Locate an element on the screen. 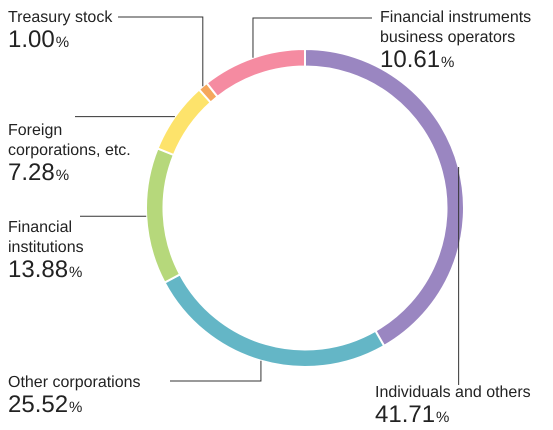 This screenshot has height=430, width=553. slice-label: Financial instruments business operators is located at coordinates (456, 27).